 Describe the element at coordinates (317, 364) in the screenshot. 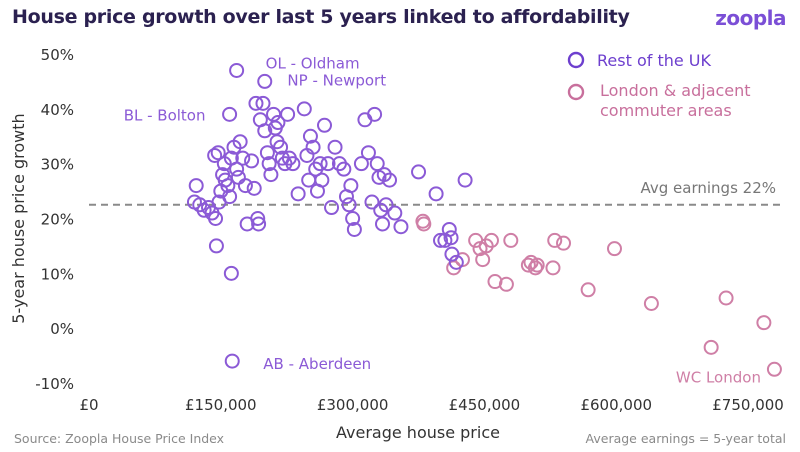

I see `point-annotation-label: AB - Aberdeen` at that location.